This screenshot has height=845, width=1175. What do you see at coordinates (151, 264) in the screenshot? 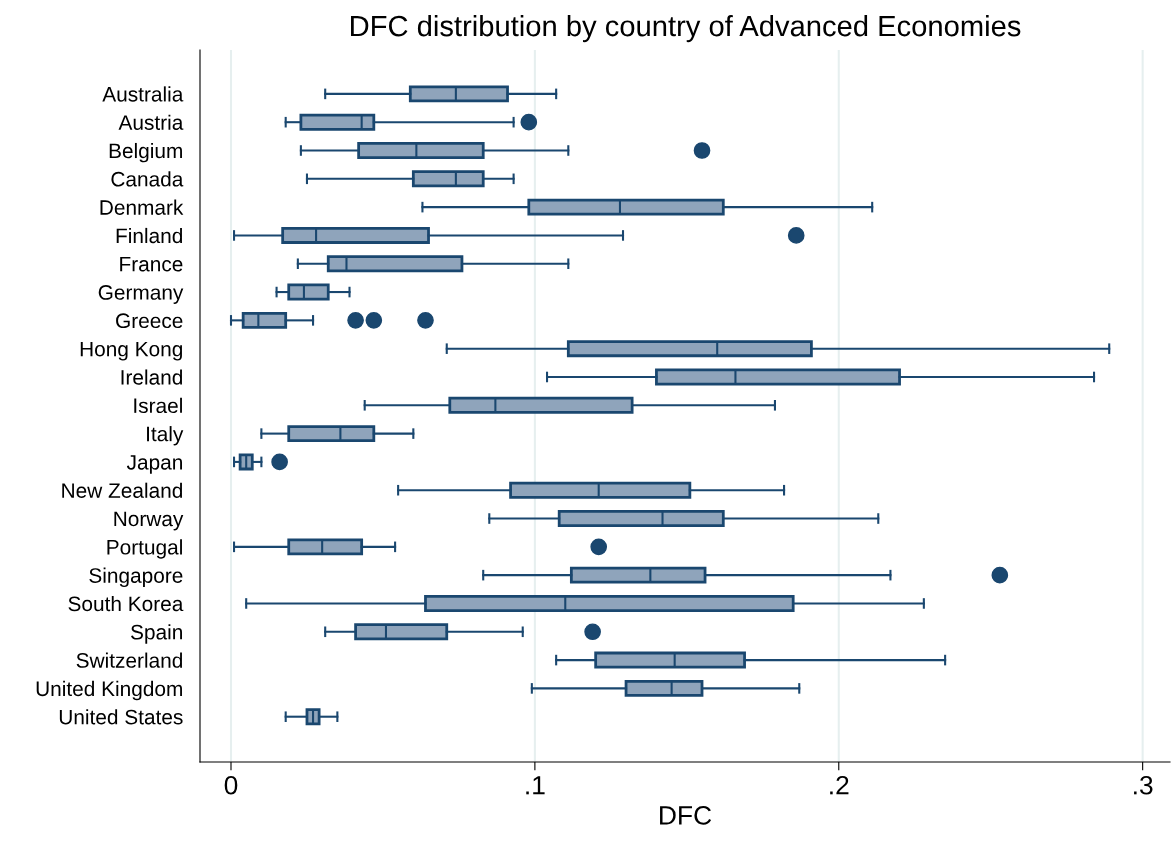
I see `y-tick-label: France` at bounding box center [151, 264].